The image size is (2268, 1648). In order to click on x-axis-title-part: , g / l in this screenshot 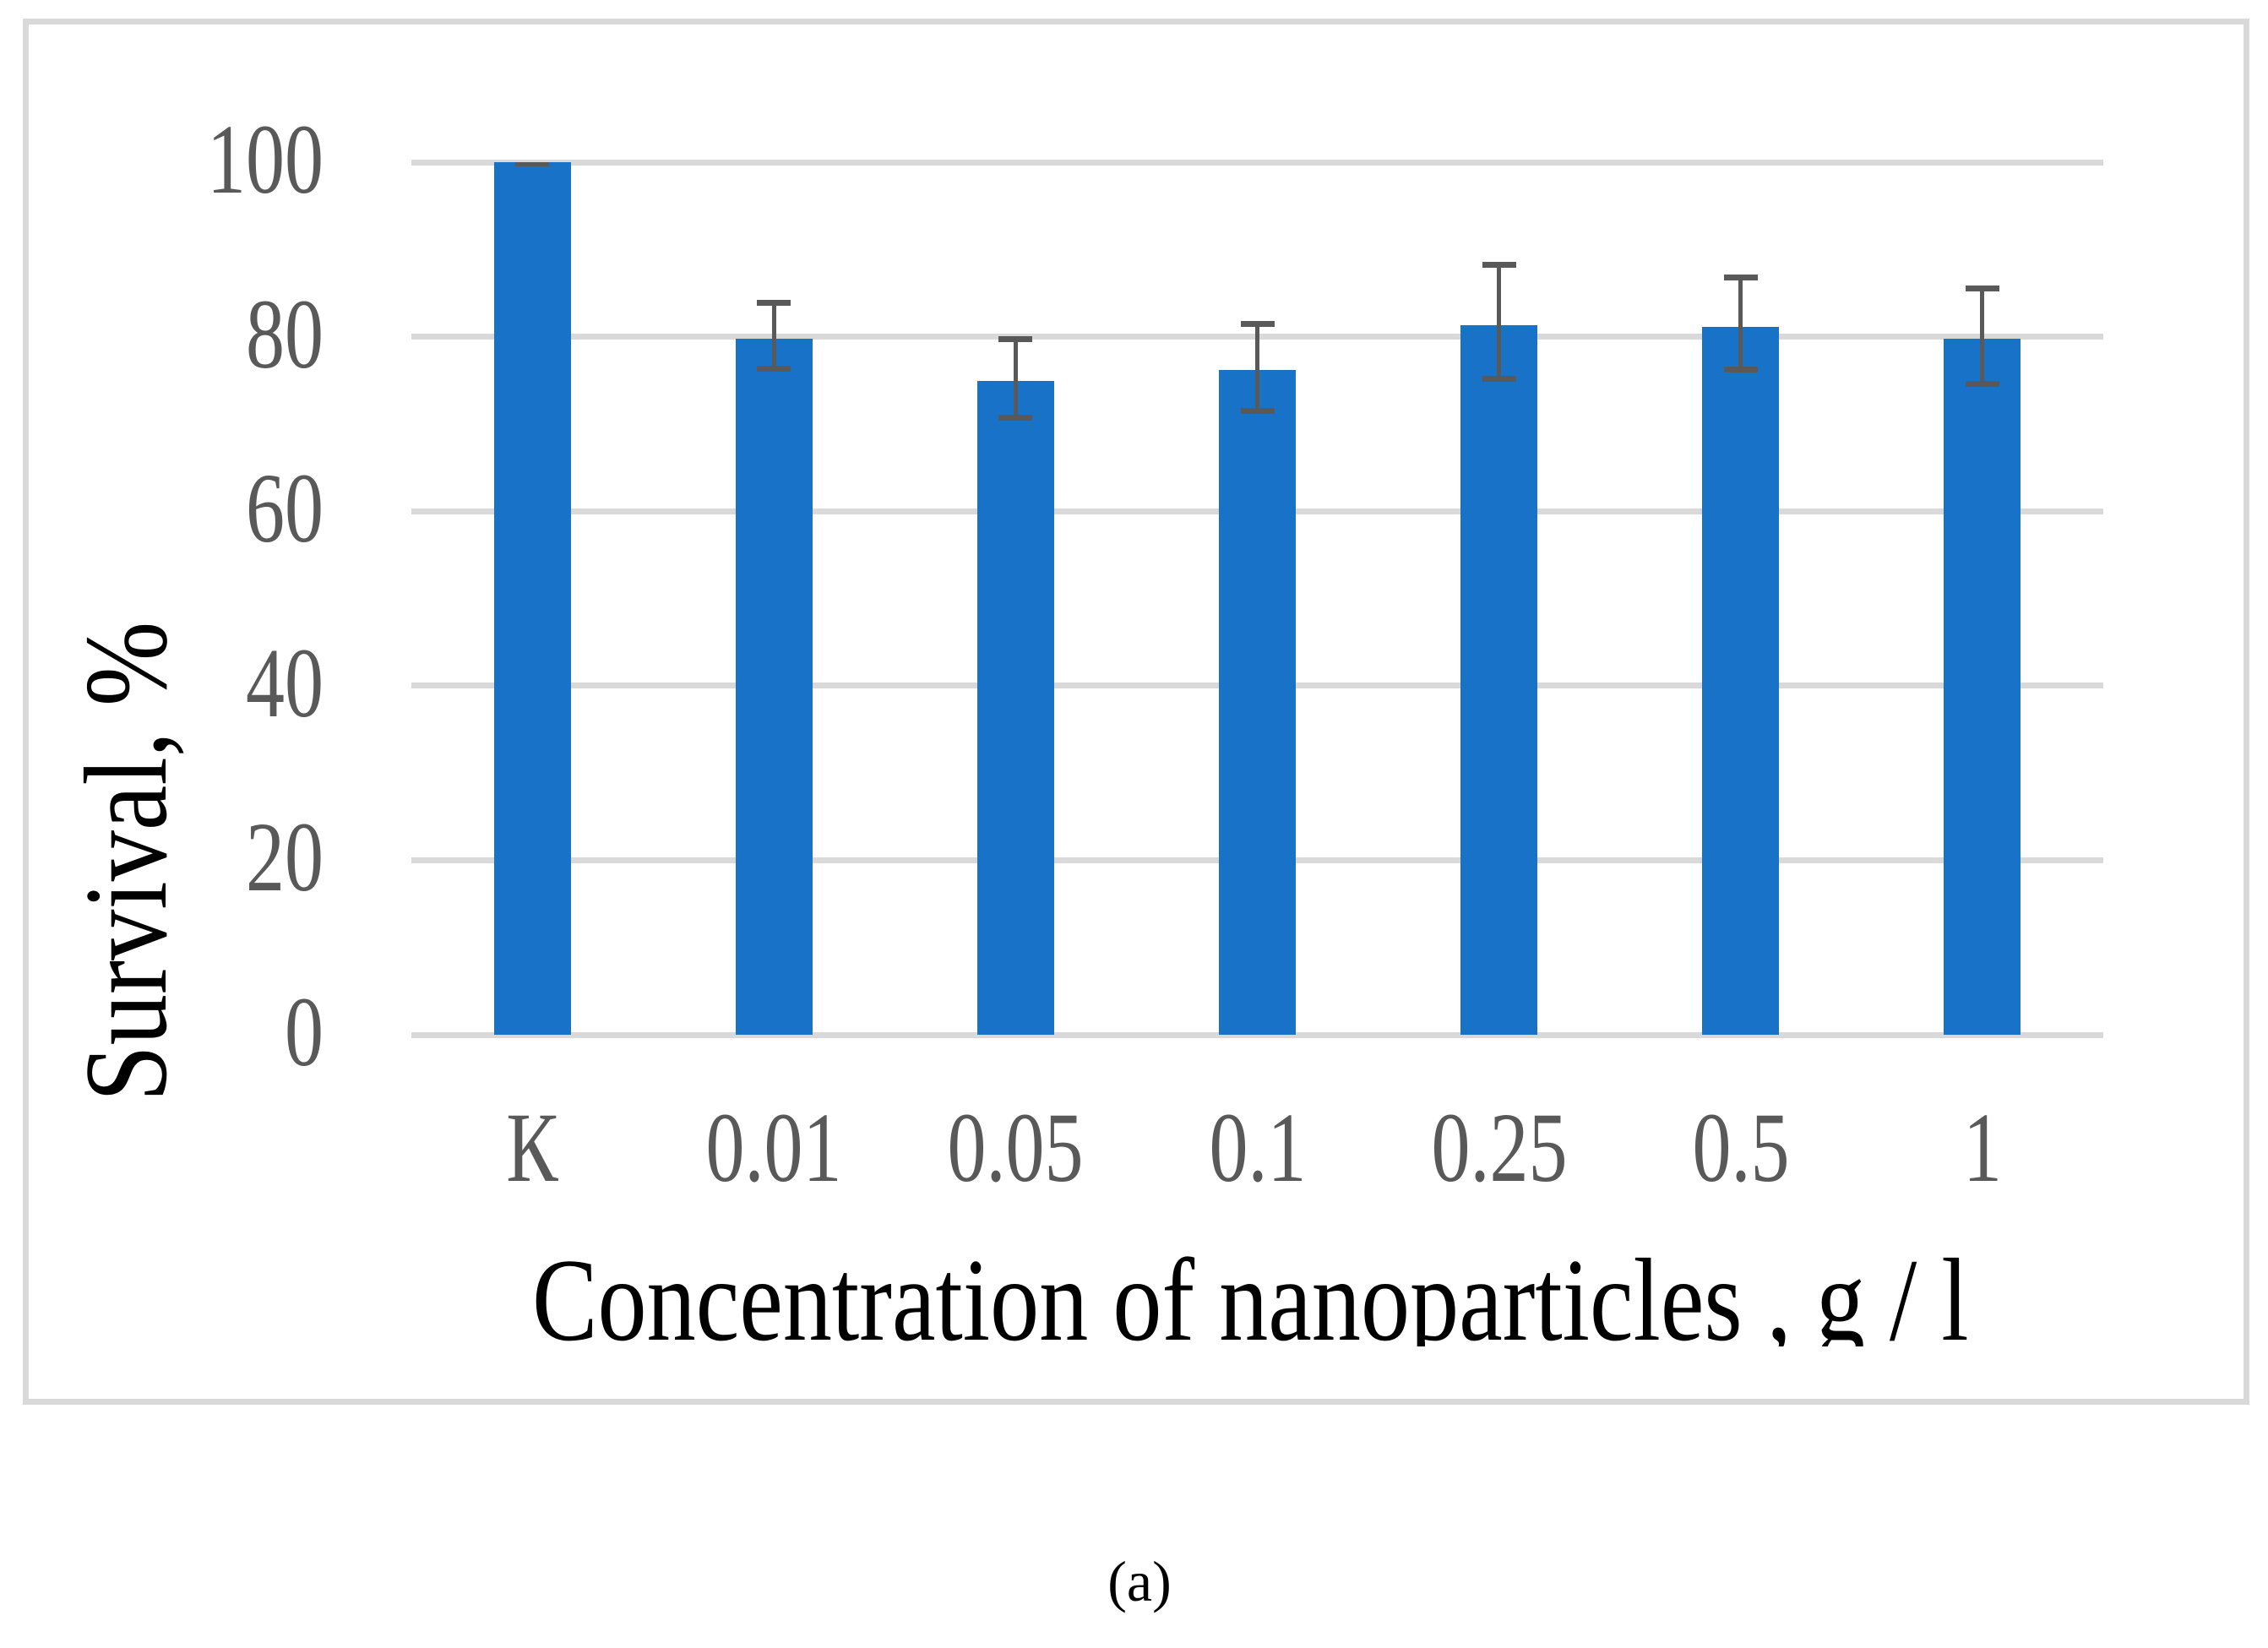, I will do `click(1868, 1294)`.